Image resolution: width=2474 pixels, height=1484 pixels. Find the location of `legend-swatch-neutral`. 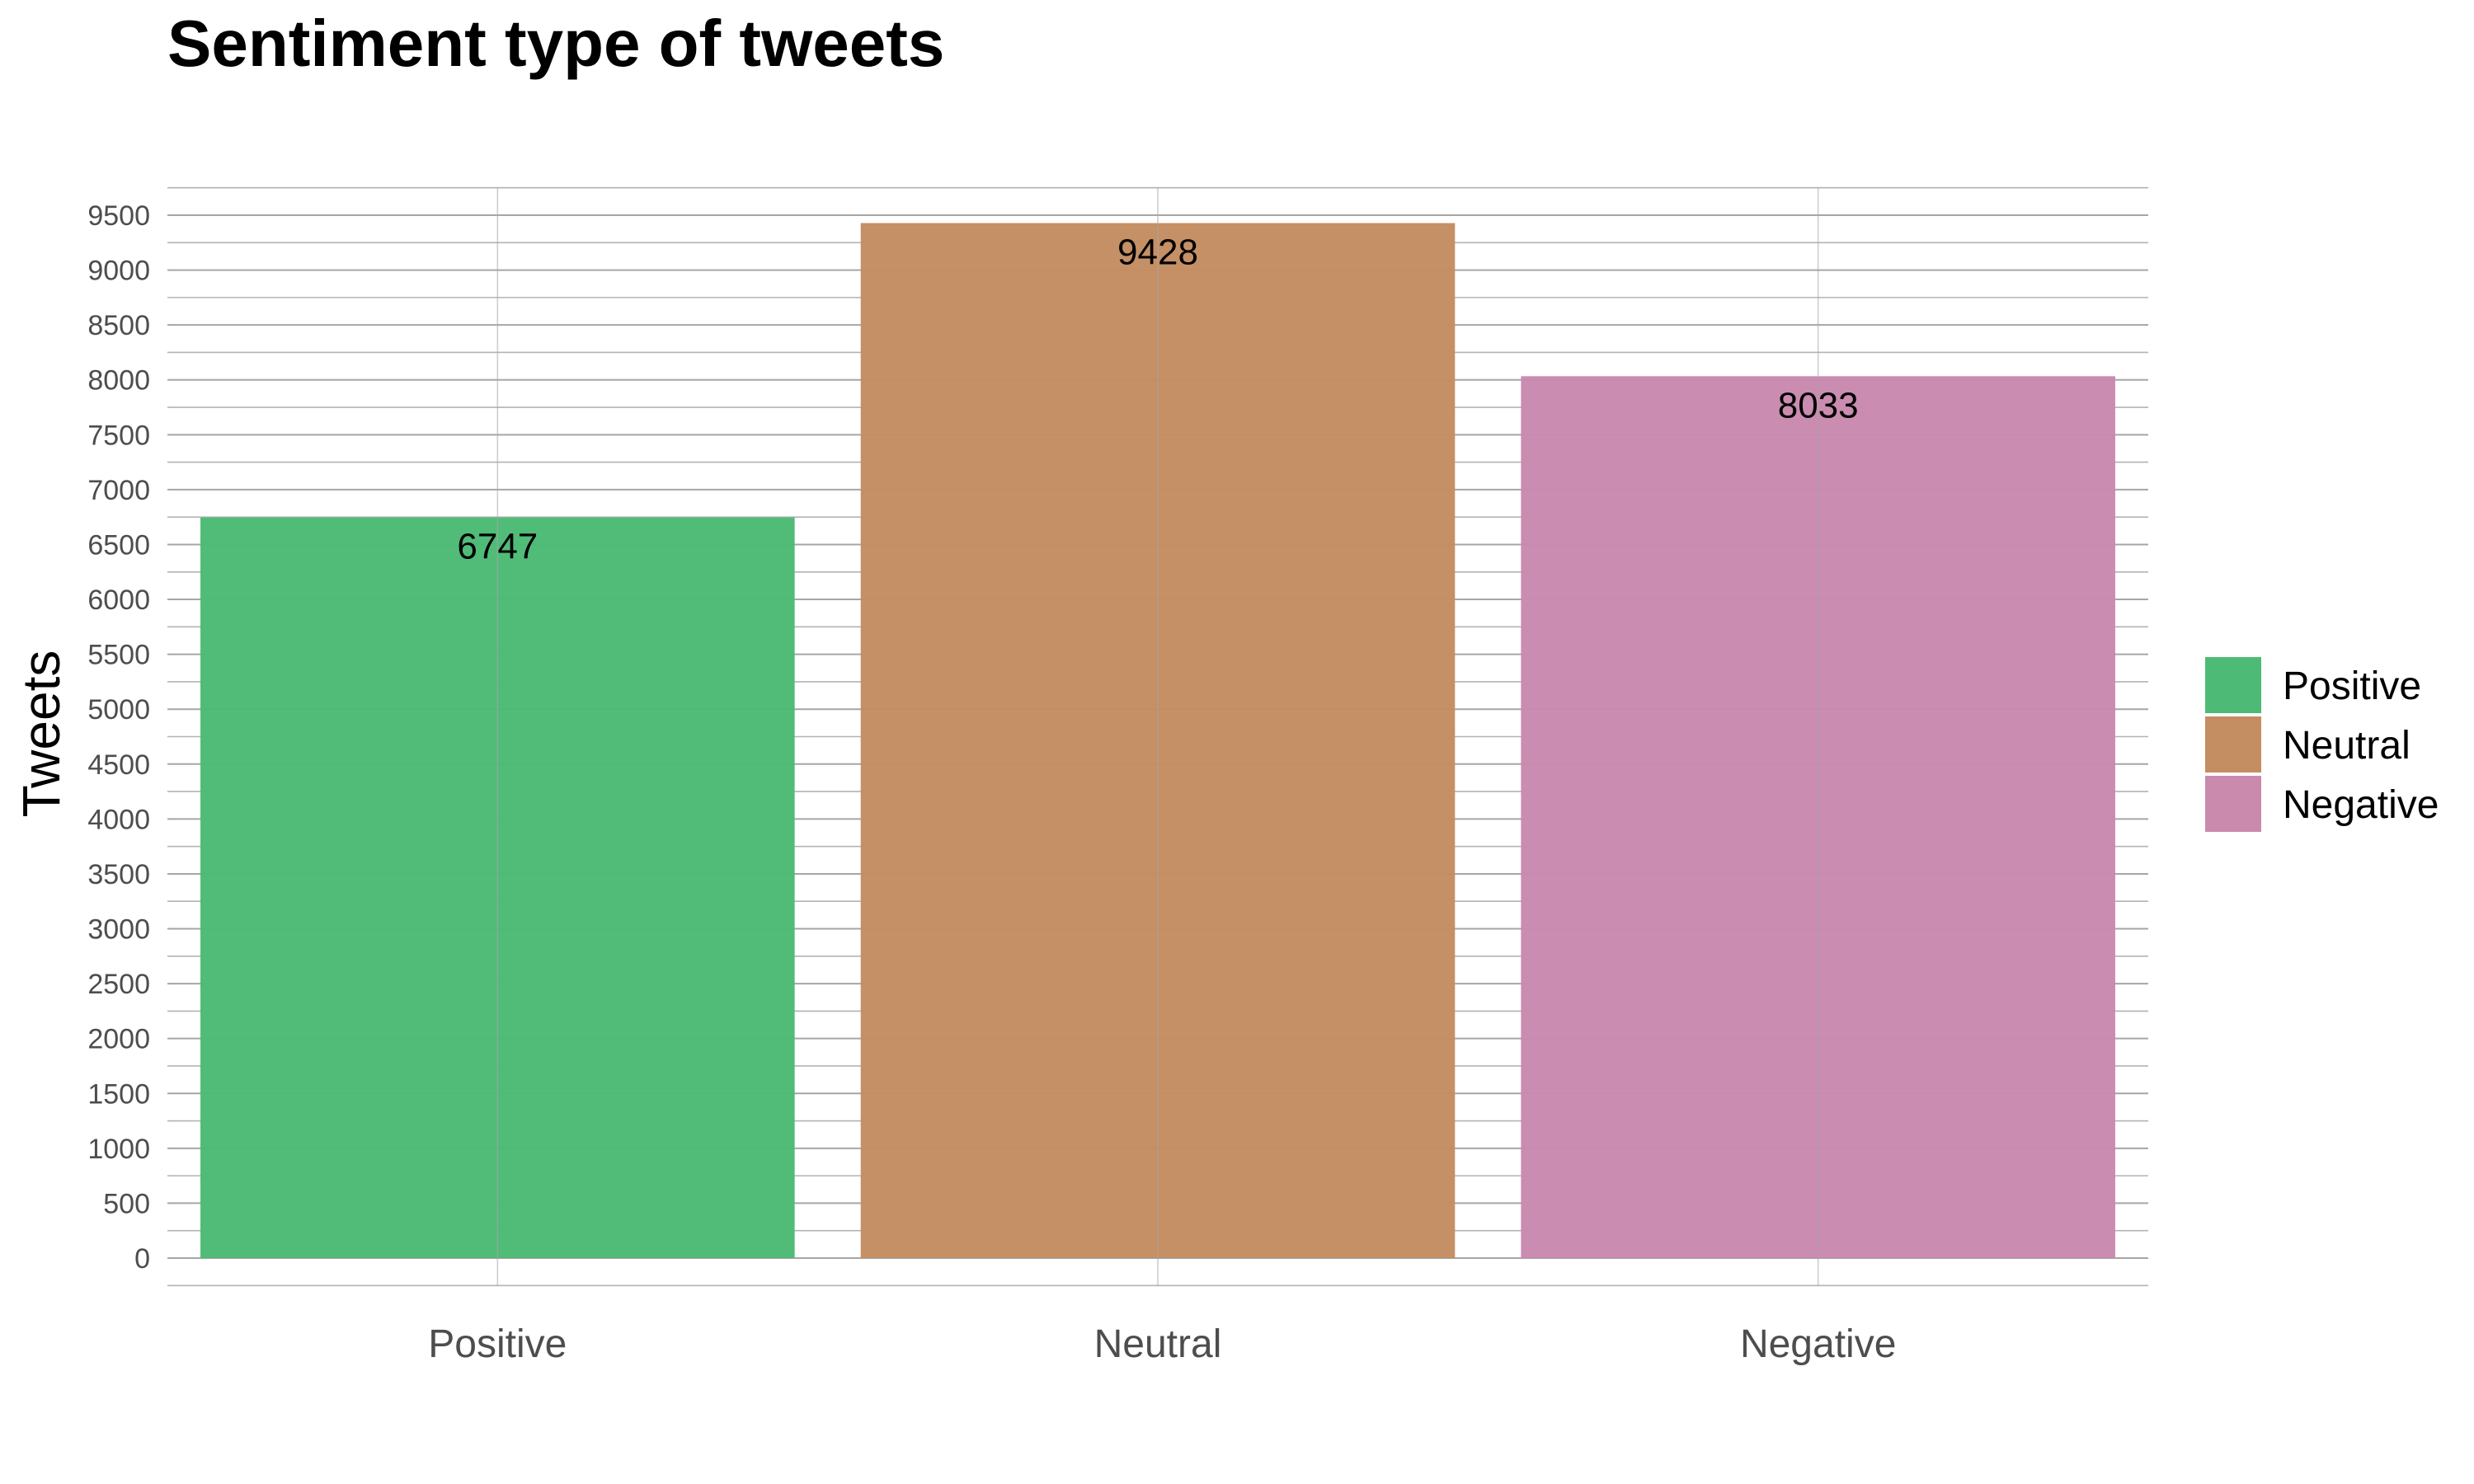

legend-swatch-neutral is located at coordinates (2233, 744).